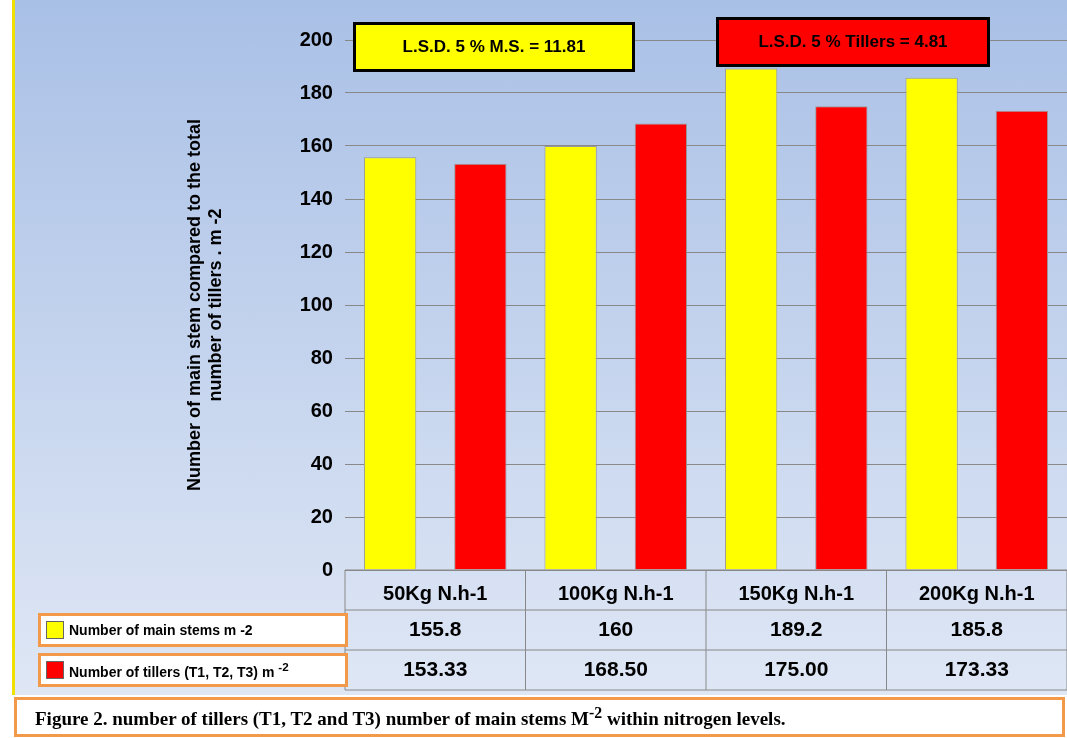  Describe the element at coordinates (316, 197) in the screenshot. I see `y-tick-label: 140` at that location.